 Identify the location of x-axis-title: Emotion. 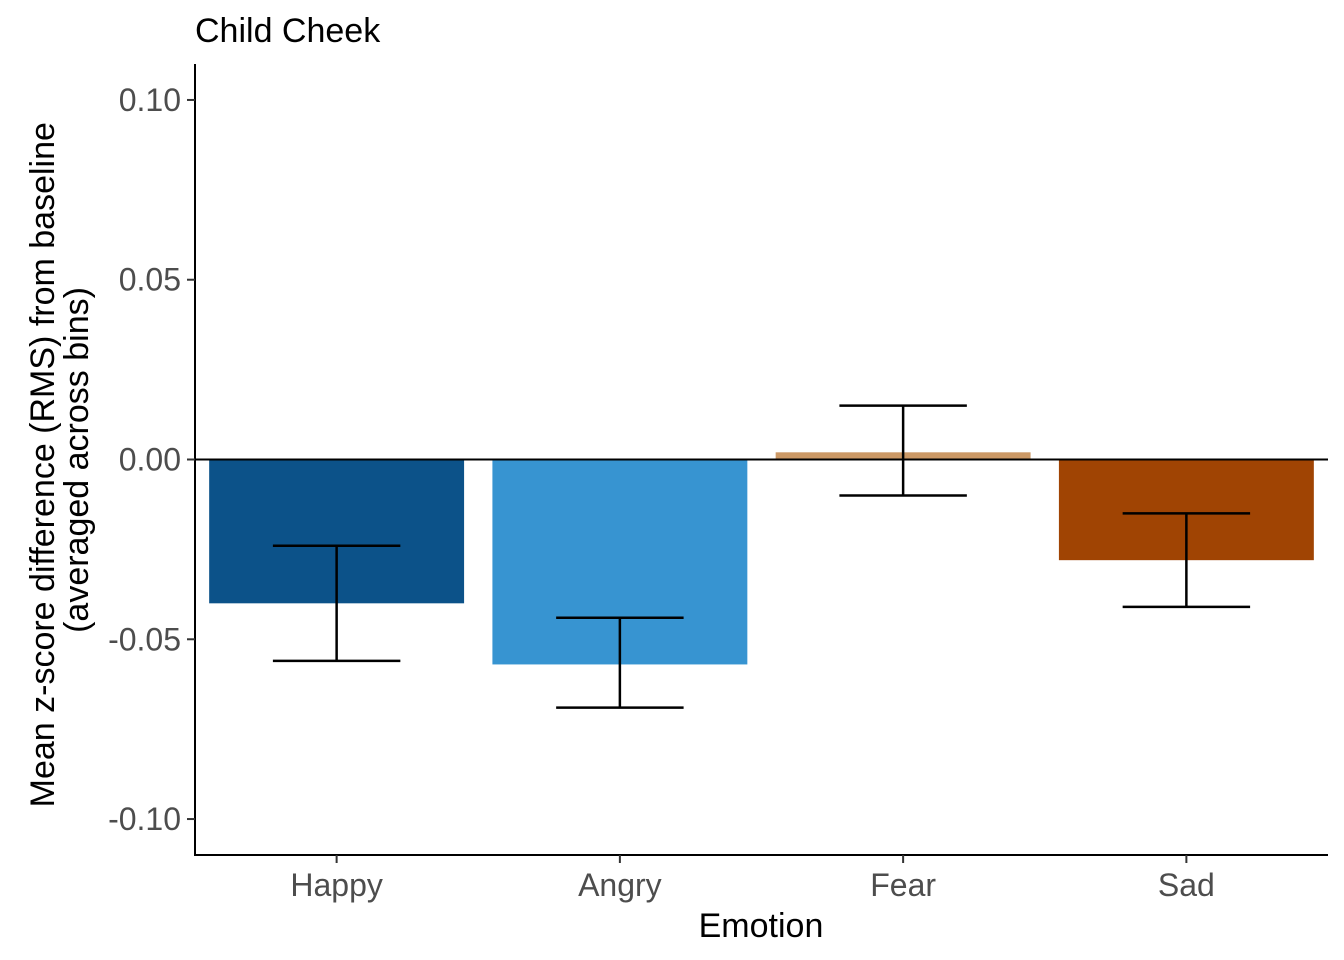
(761, 926).